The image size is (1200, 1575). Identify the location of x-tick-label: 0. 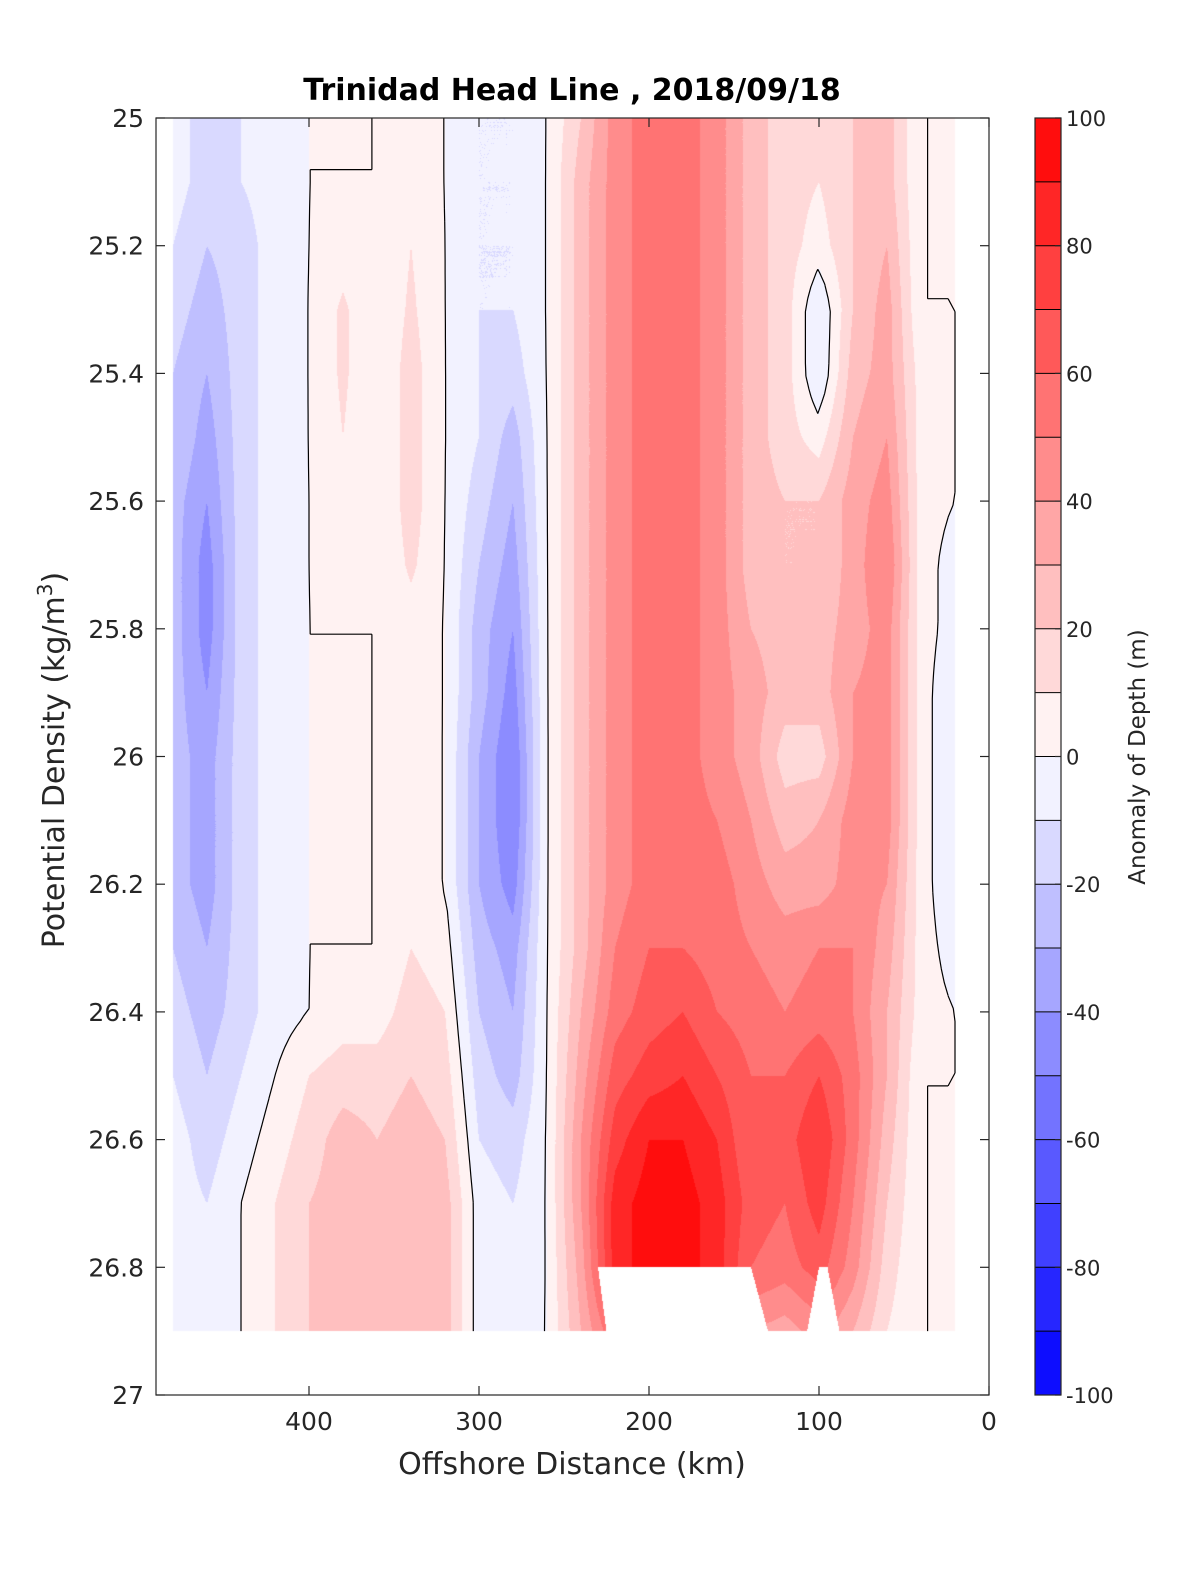
(989, 1421).